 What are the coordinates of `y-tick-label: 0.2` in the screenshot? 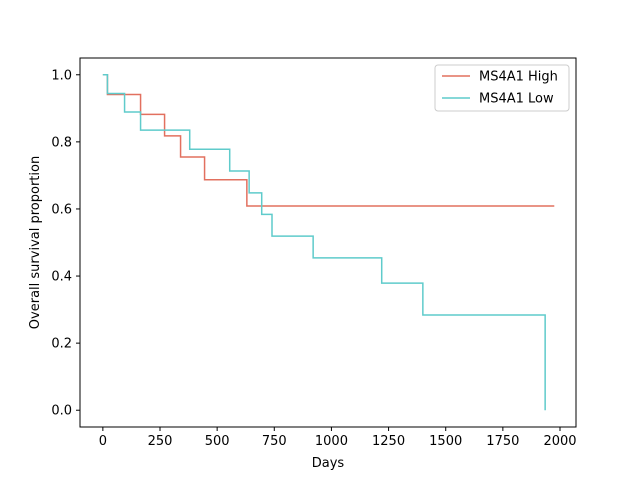 It's located at (61, 344).